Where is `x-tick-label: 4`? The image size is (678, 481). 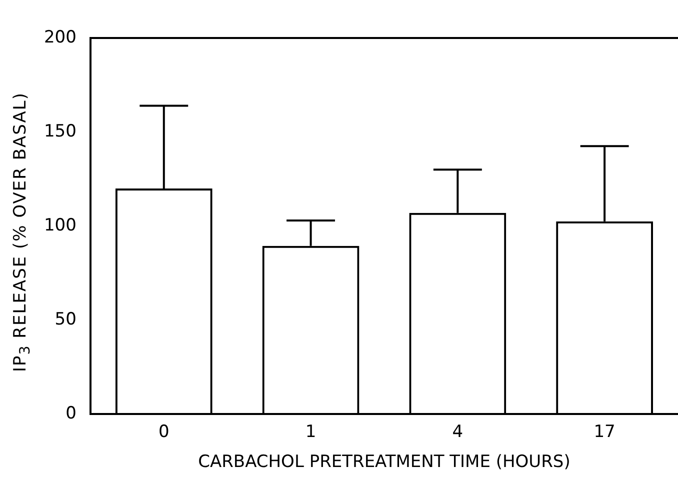
x-tick-label: 4 is located at coordinates (458, 432).